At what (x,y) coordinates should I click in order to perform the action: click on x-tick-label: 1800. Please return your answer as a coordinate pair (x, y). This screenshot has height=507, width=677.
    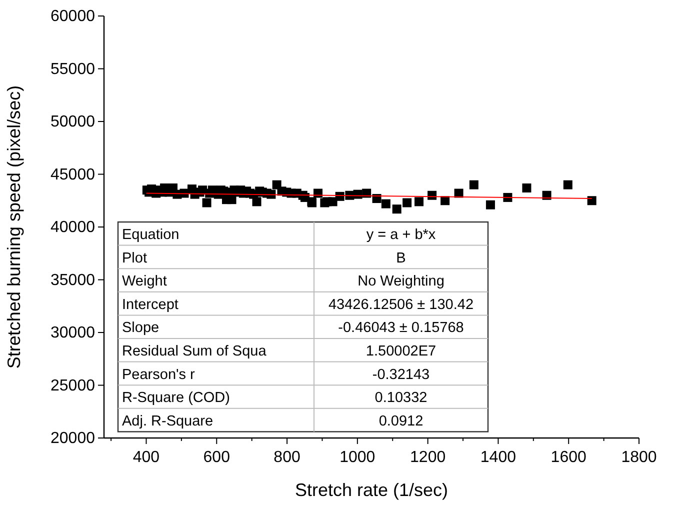
    Looking at the image, I should click on (639, 457).